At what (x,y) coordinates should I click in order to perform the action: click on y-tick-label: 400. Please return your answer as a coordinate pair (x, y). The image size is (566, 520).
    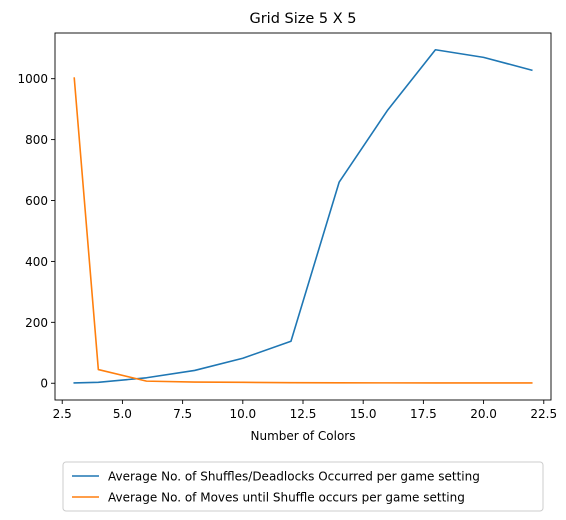
    Looking at the image, I should click on (36, 262).